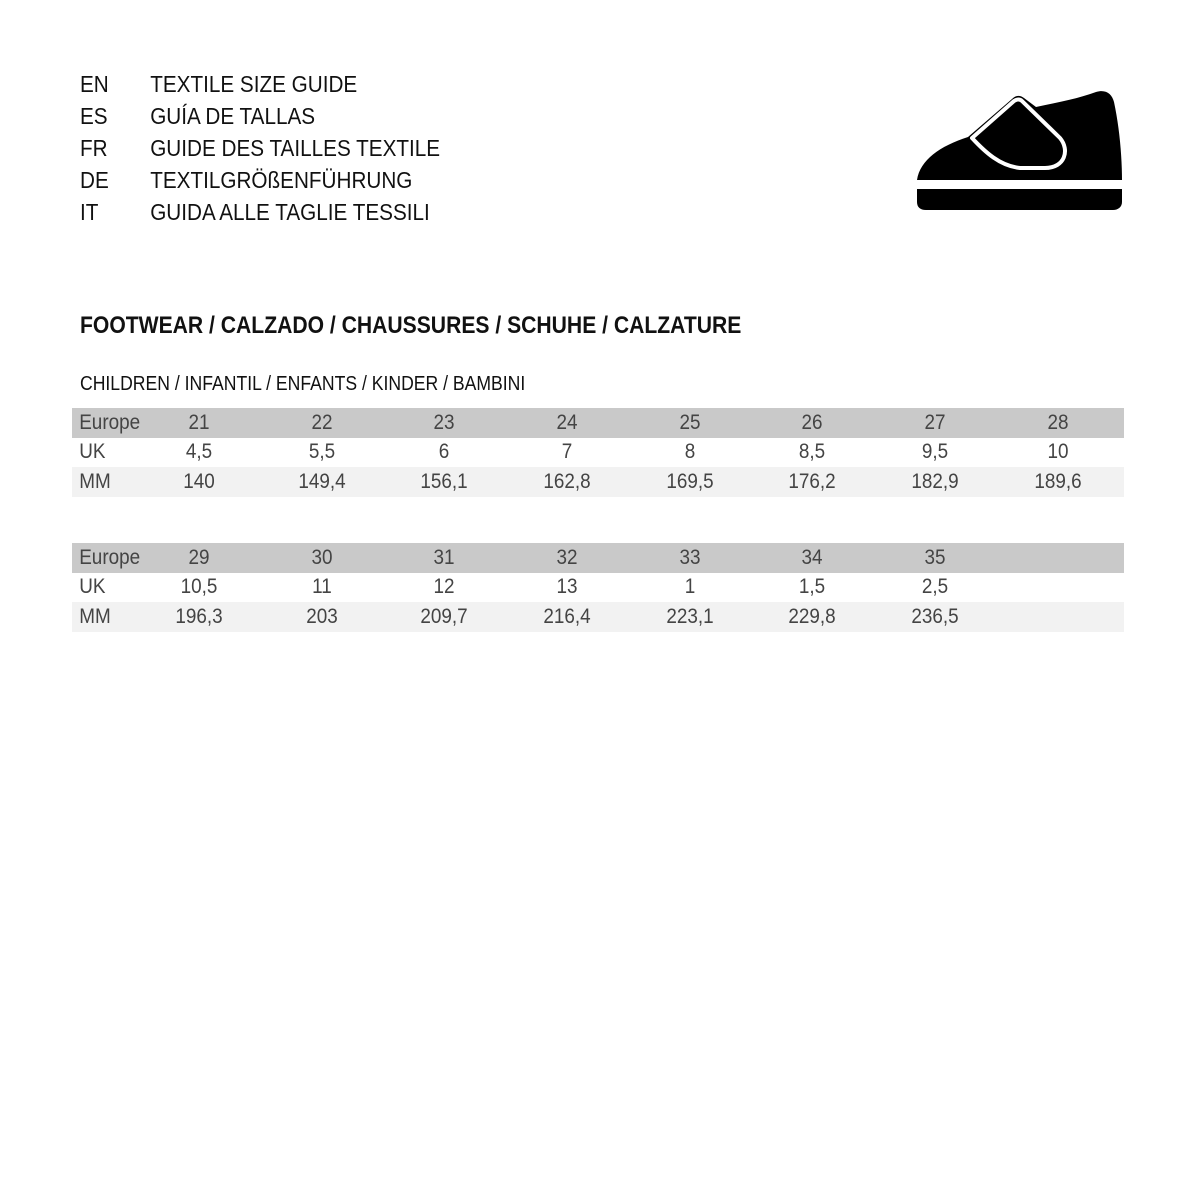  What do you see at coordinates (444, 587) in the screenshot?
I see `table-cell: 12` at bounding box center [444, 587].